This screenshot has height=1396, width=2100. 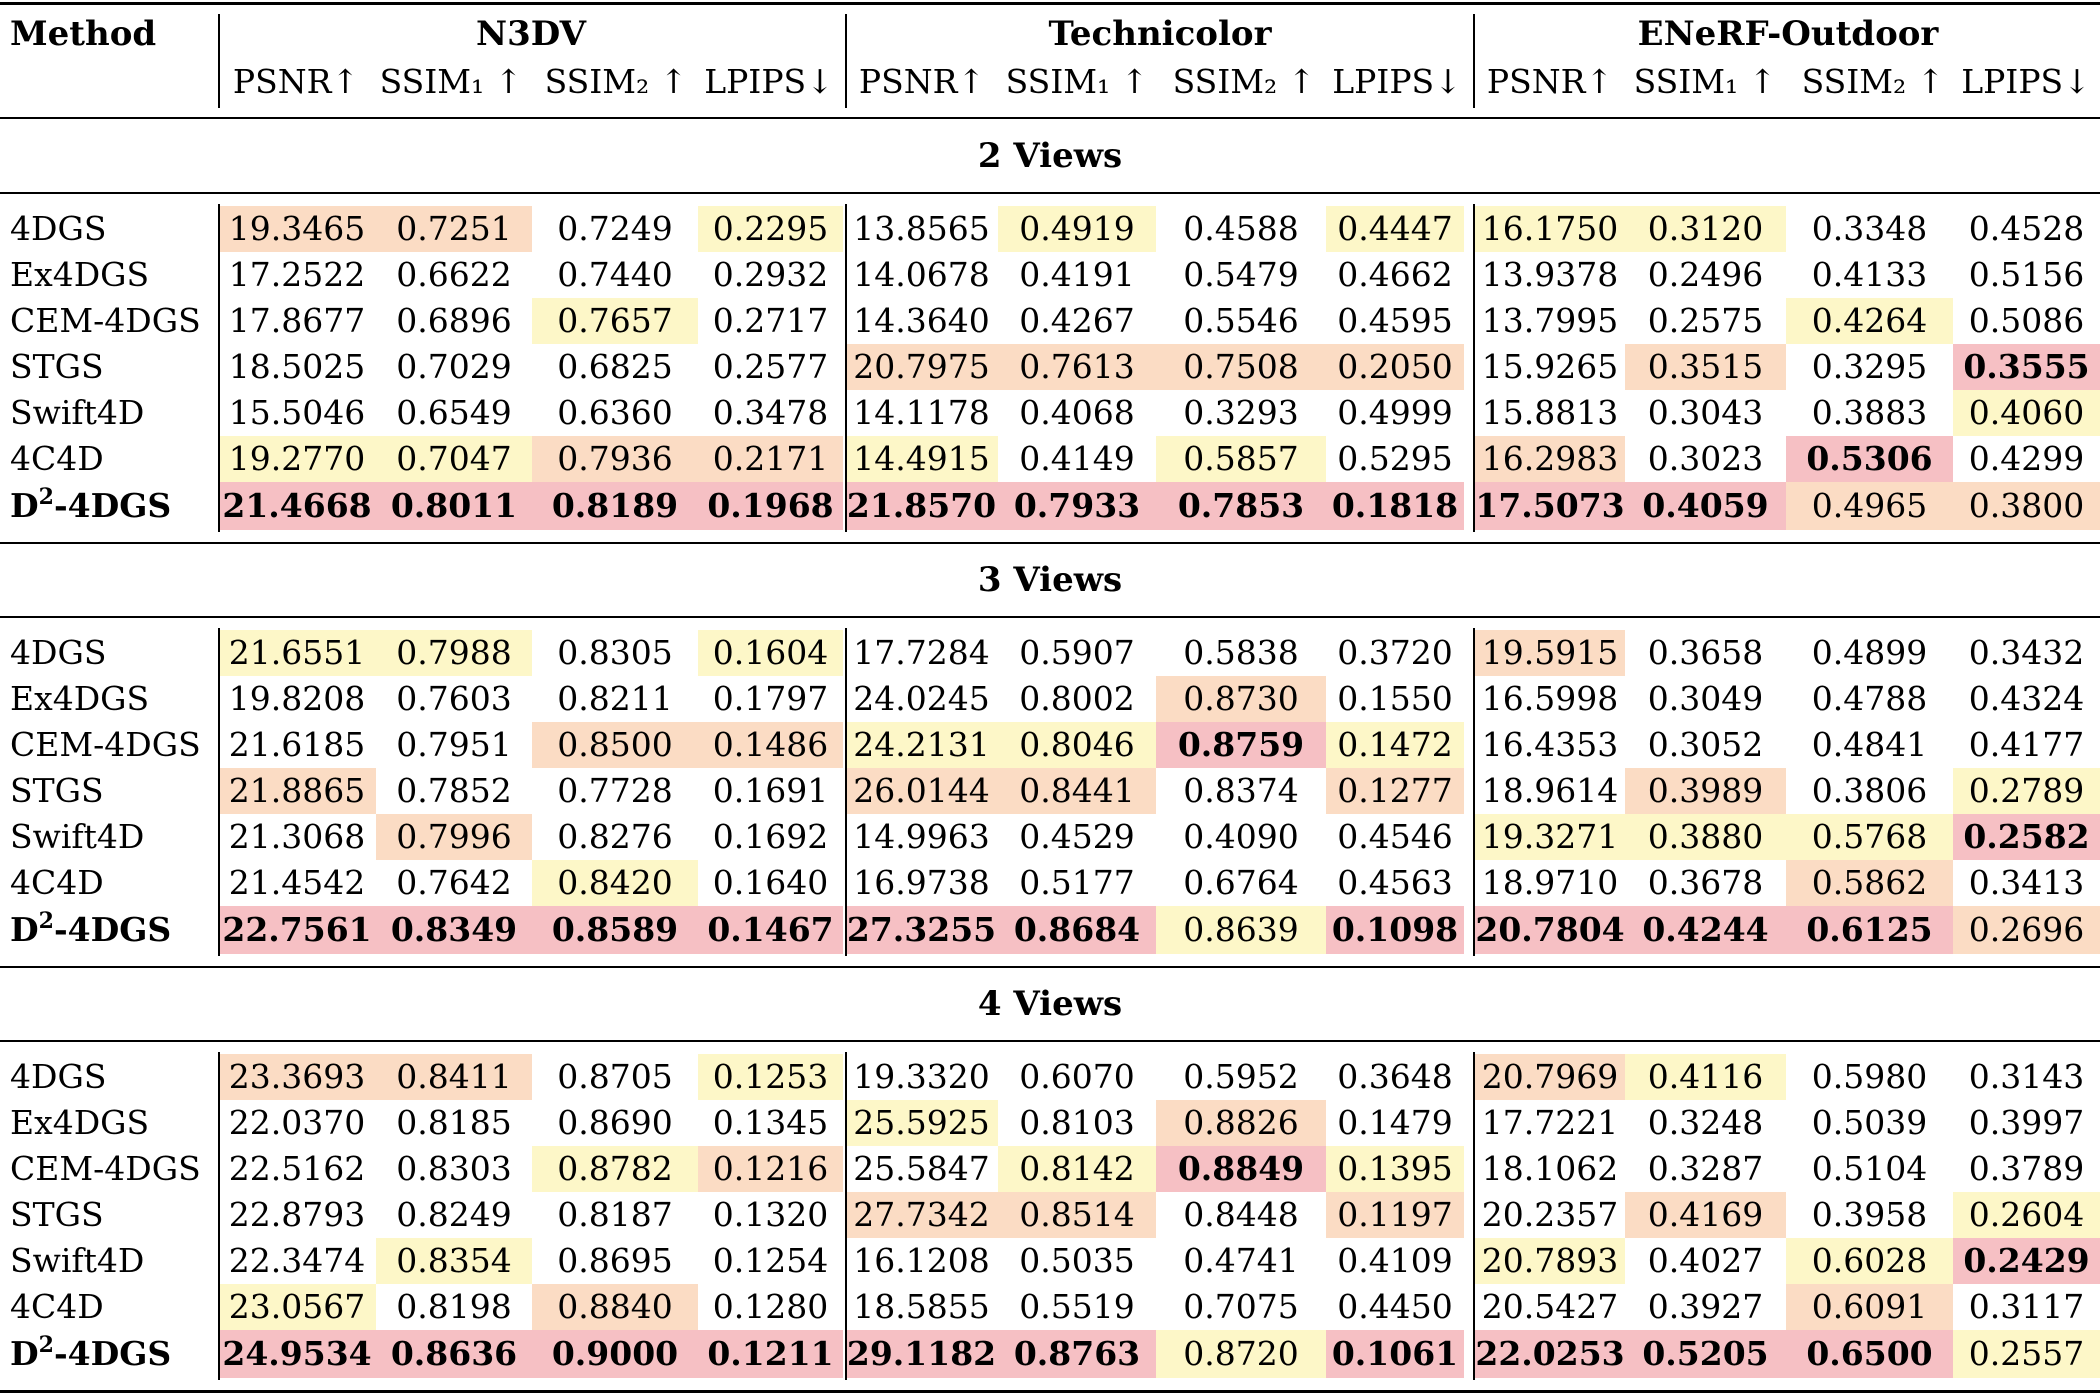 I want to click on metric-cell: 0.4450, so click(x=1395, y=1306).